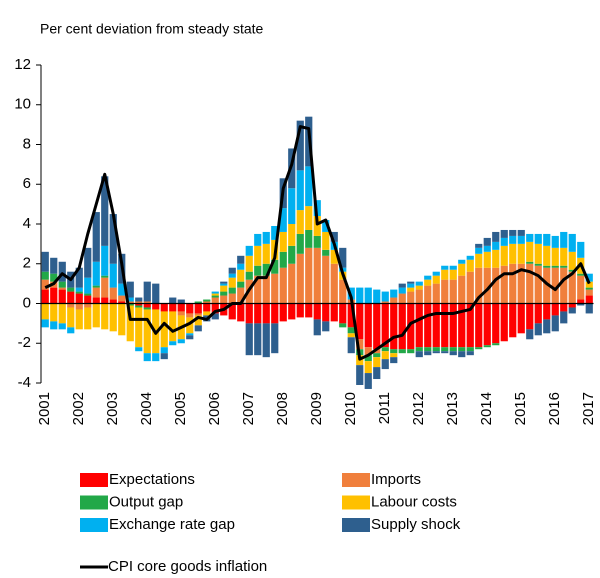 The height and width of the screenshot is (578, 600). What do you see at coordinates (248, 408) in the screenshot?
I see `x-tick-label: 2007` at bounding box center [248, 408].